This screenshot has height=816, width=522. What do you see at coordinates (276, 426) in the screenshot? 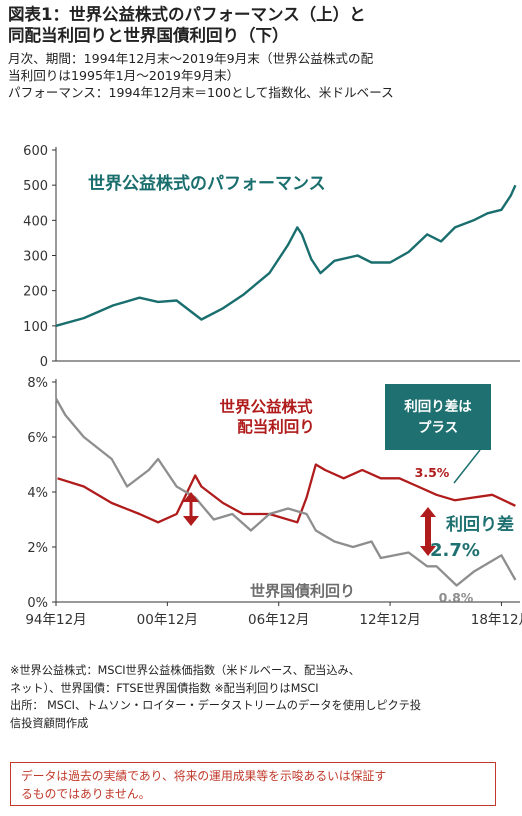
I see `dividend-series-label: 配当利回り` at bounding box center [276, 426].